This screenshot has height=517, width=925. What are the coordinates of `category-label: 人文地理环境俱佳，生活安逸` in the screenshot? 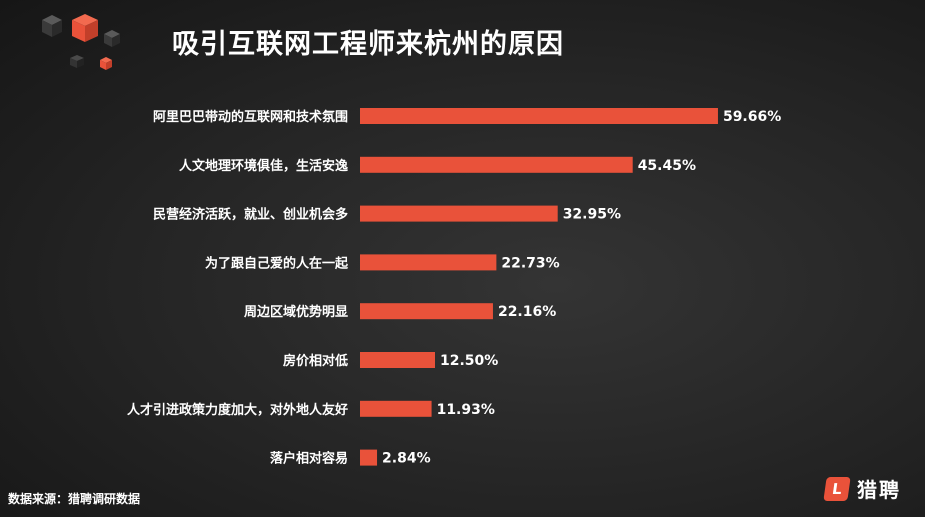 It's located at (263, 166).